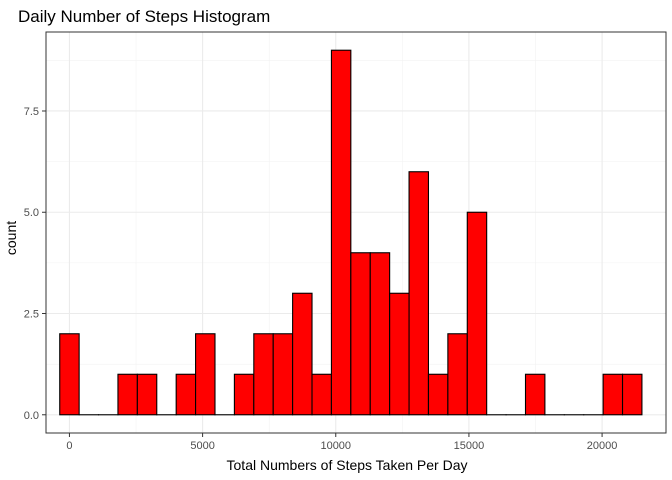 The width and height of the screenshot is (672, 480). I want to click on y-tick-label: 2.5, so click(31, 315).